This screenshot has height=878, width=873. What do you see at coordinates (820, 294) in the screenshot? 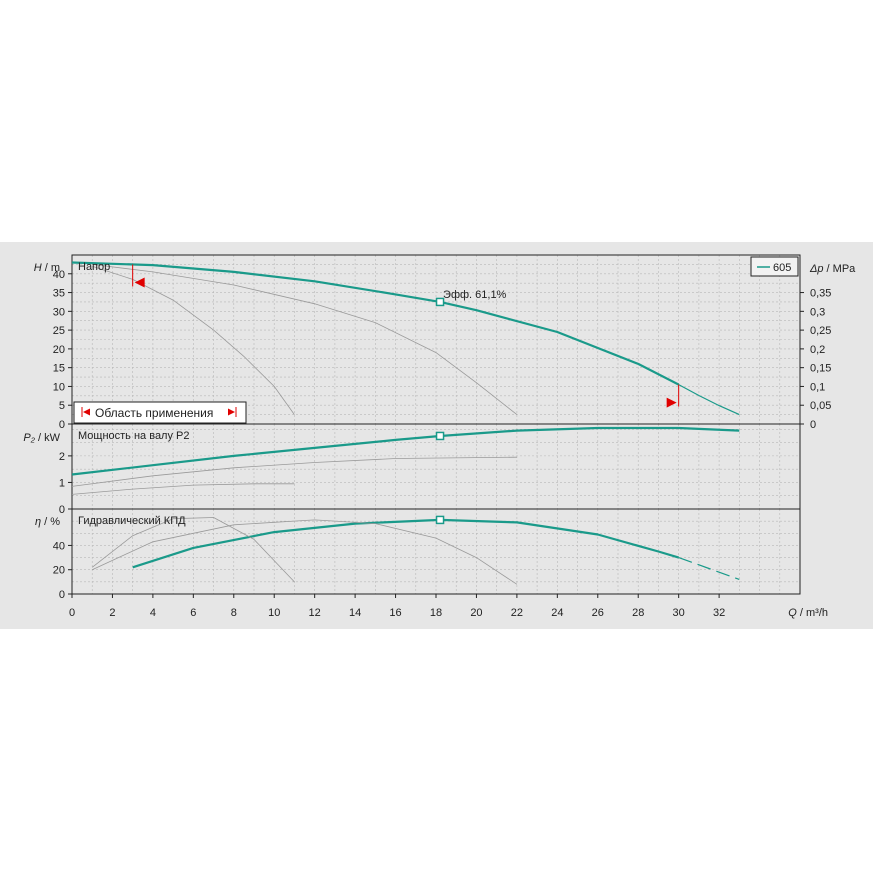
I see `y2-tick-label: 0,35` at bounding box center [820, 294].